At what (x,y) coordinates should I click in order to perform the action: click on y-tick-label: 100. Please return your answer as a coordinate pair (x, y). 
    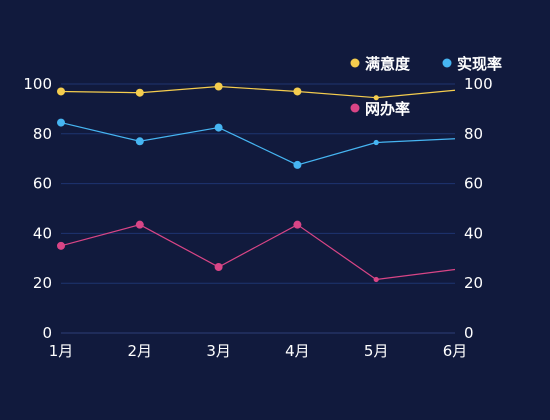
    Looking at the image, I should click on (37, 84).